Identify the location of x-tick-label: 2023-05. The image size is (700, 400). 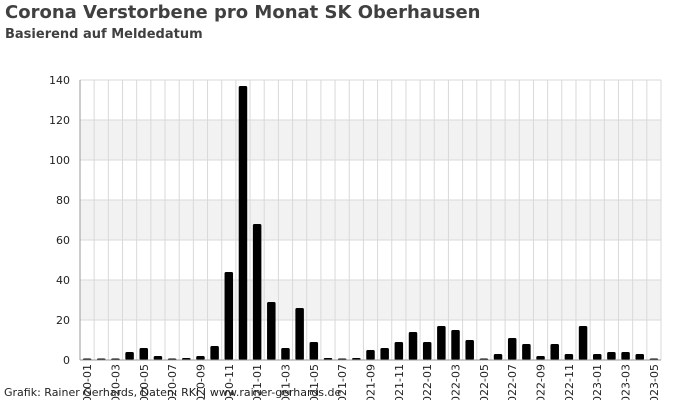
(654, 382).